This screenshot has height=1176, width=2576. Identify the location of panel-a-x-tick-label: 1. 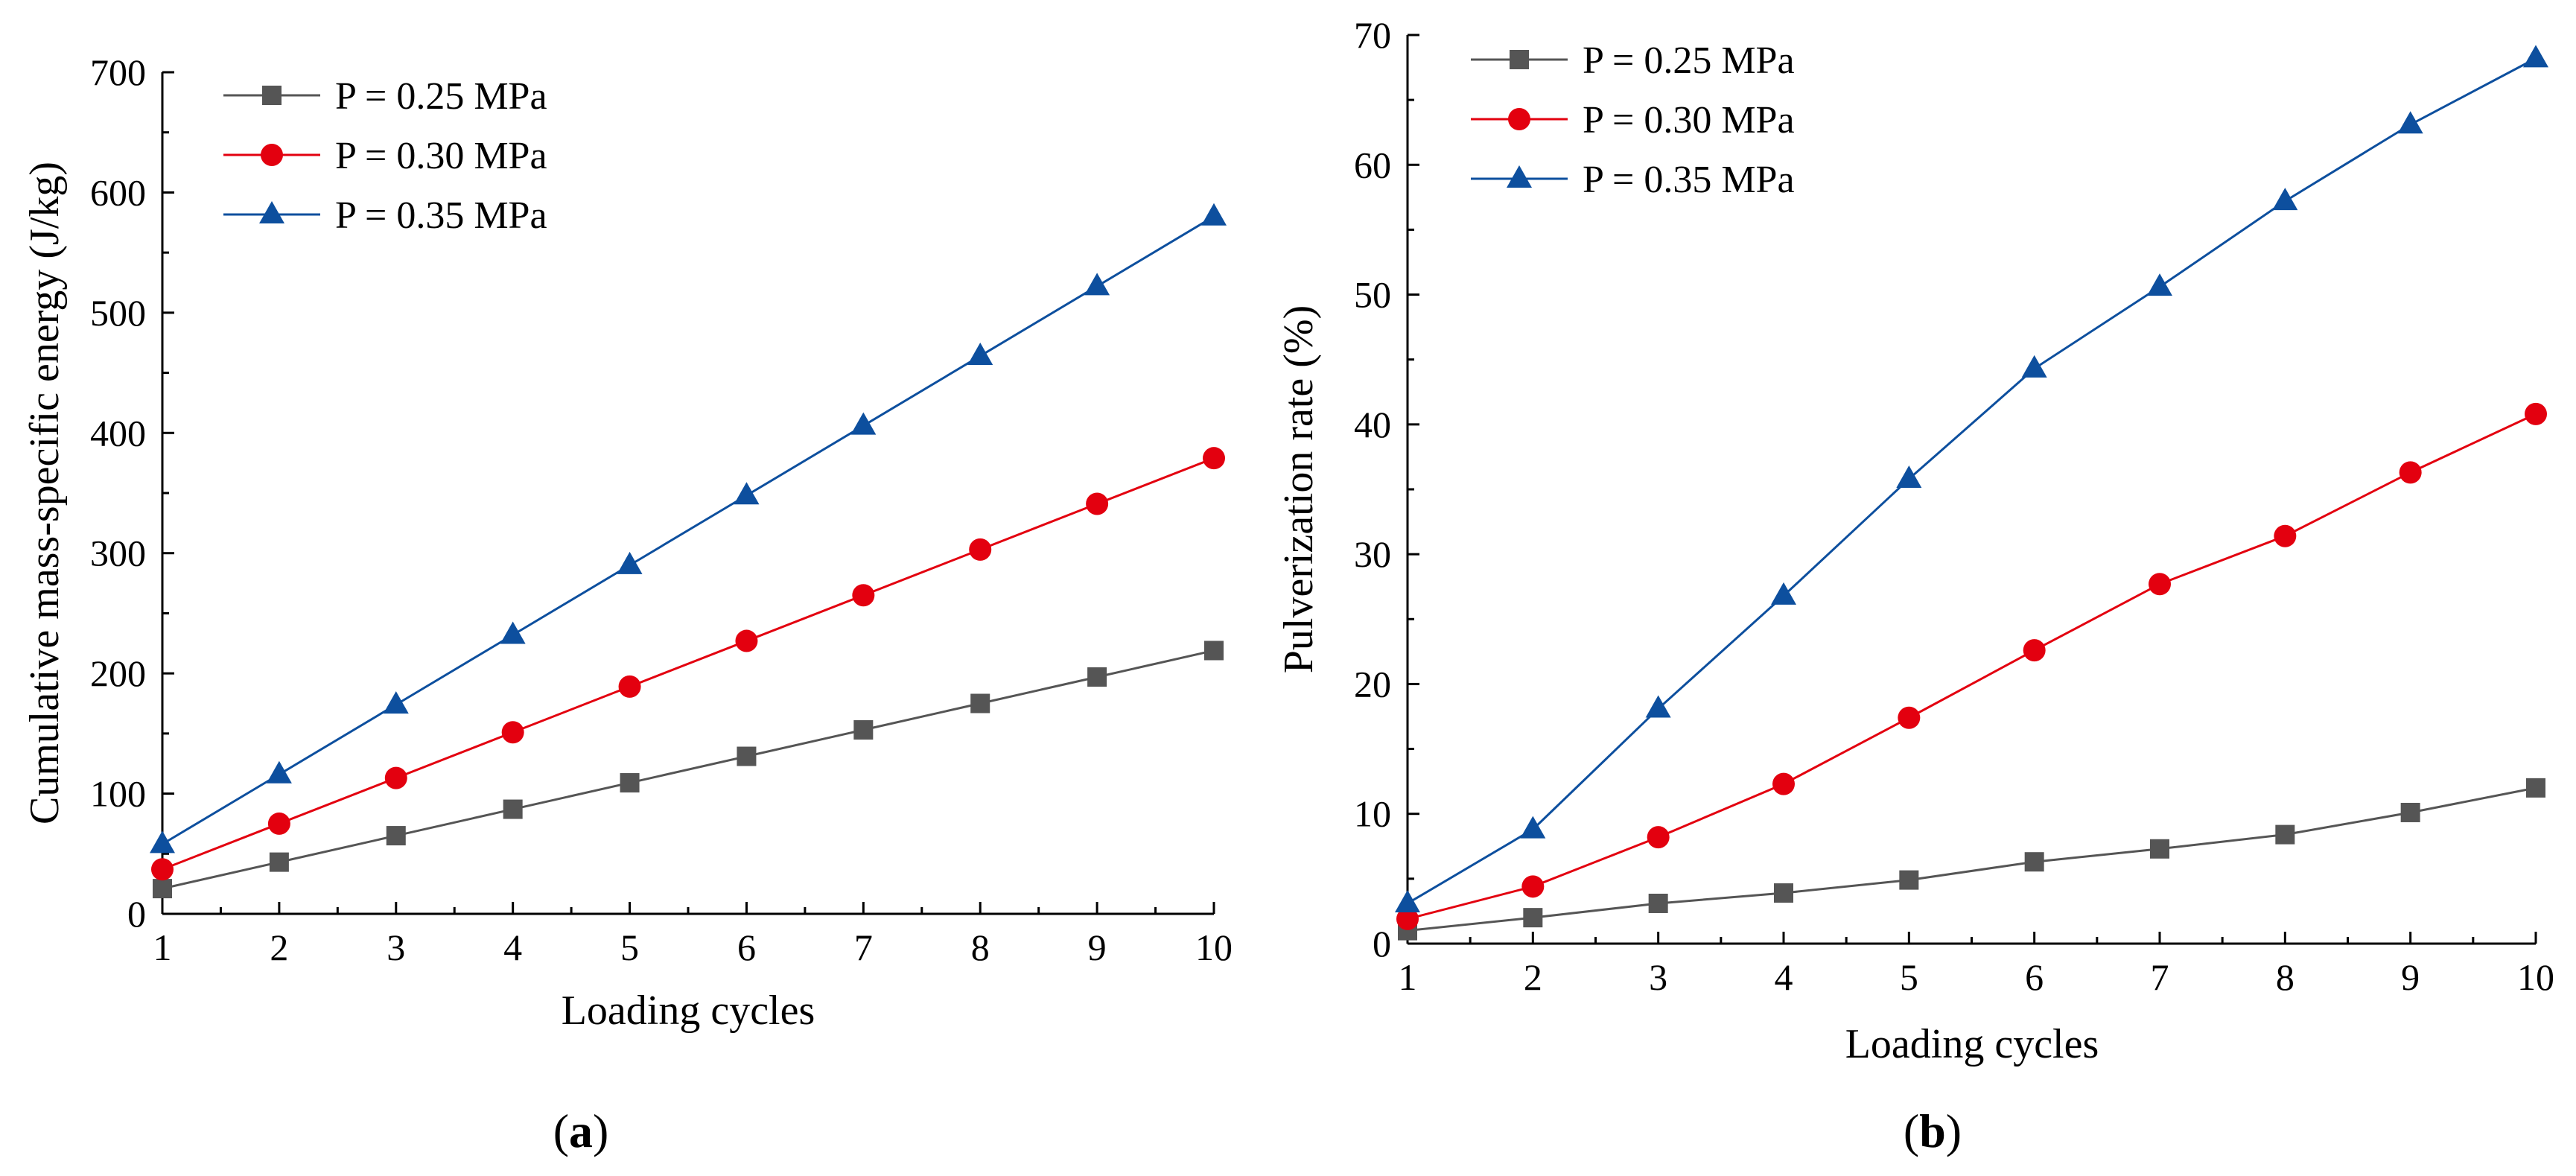
(162, 947).